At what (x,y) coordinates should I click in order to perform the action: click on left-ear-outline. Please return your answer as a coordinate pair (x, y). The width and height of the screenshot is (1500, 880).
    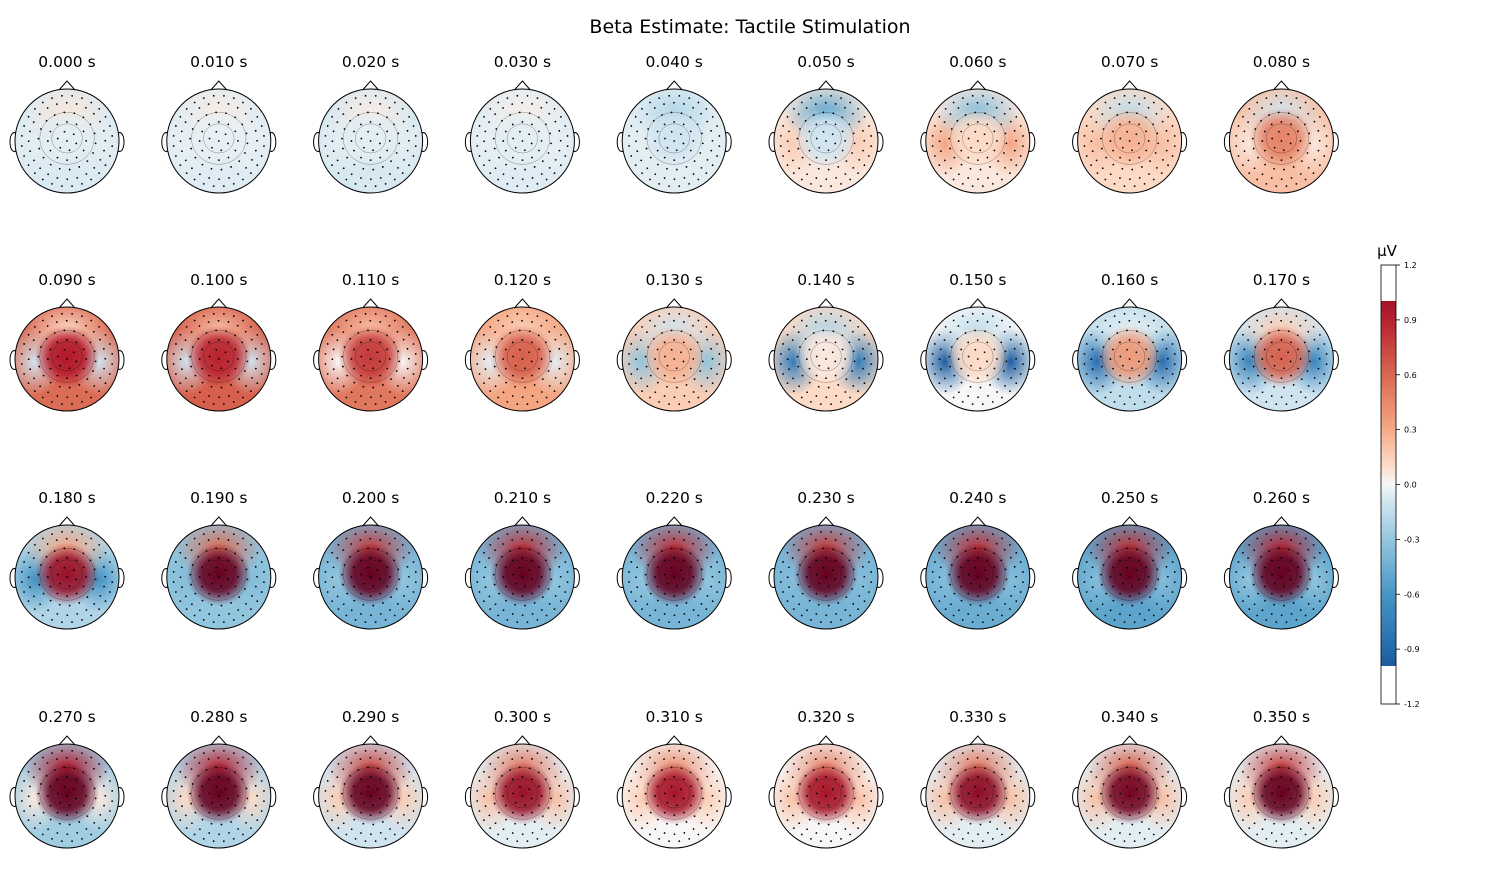
    Looking at the image, I should click on (1075, 142).